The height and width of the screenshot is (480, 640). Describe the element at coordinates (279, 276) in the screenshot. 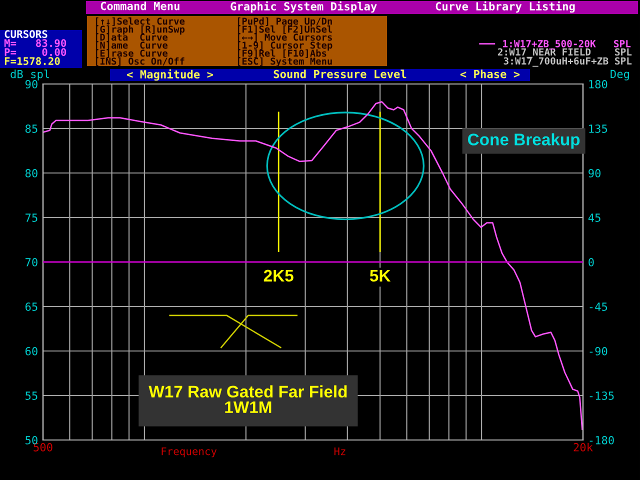

I see `ref-line-label: 2K5` at that location.